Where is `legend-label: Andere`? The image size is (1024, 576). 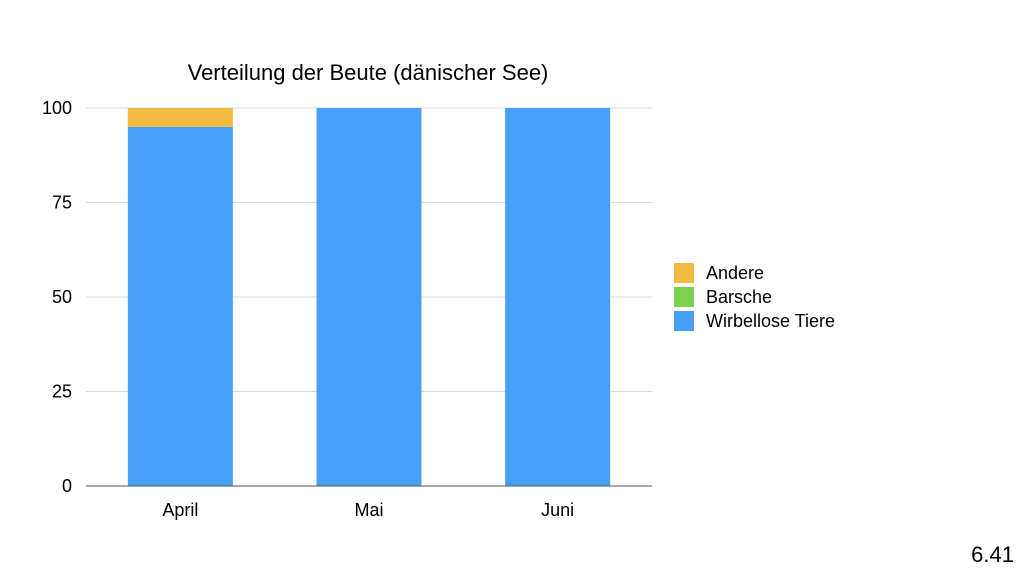
legend-label: Andere is located at coordinates (735, 273).